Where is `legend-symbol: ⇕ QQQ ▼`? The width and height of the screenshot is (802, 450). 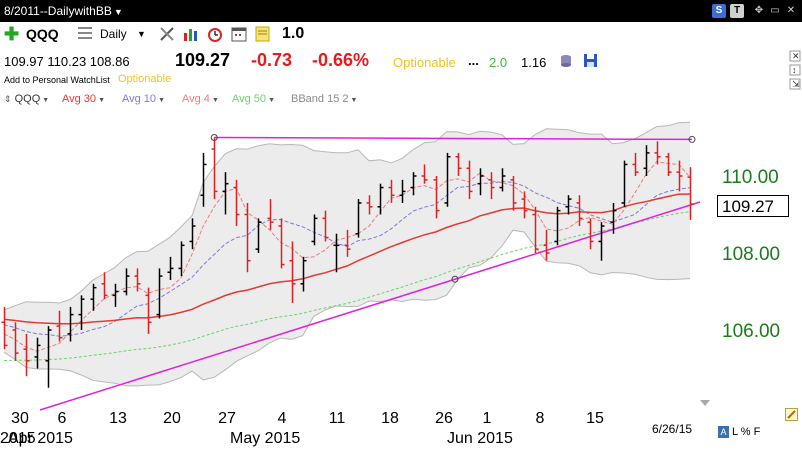 legend-symbol: ⇕ QQQ ▼ is located at coordinates (27, 99).